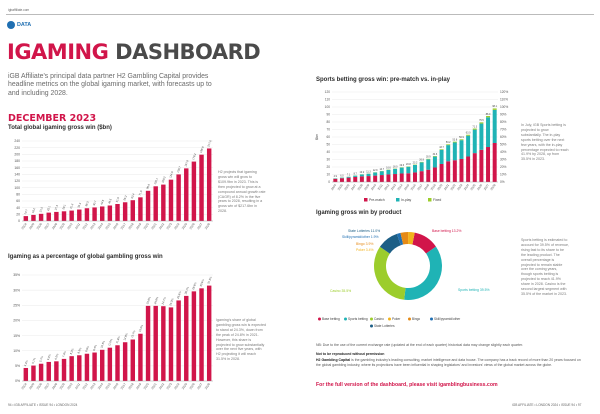 Image resolution: width=600 pixels, height=414 pixels. Describe the element at coordinates (331, 319) in the screenshot. I see `legend-label: Base betting` at that location.